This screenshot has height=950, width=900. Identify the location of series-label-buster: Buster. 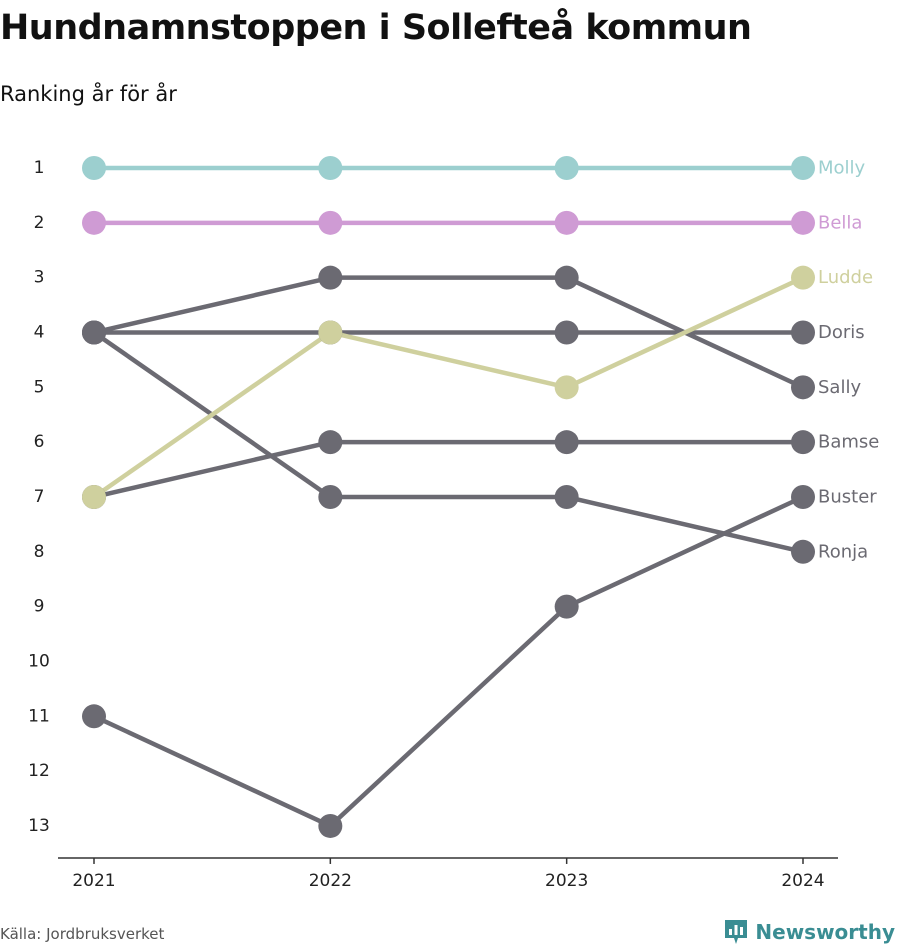
(847, 496).